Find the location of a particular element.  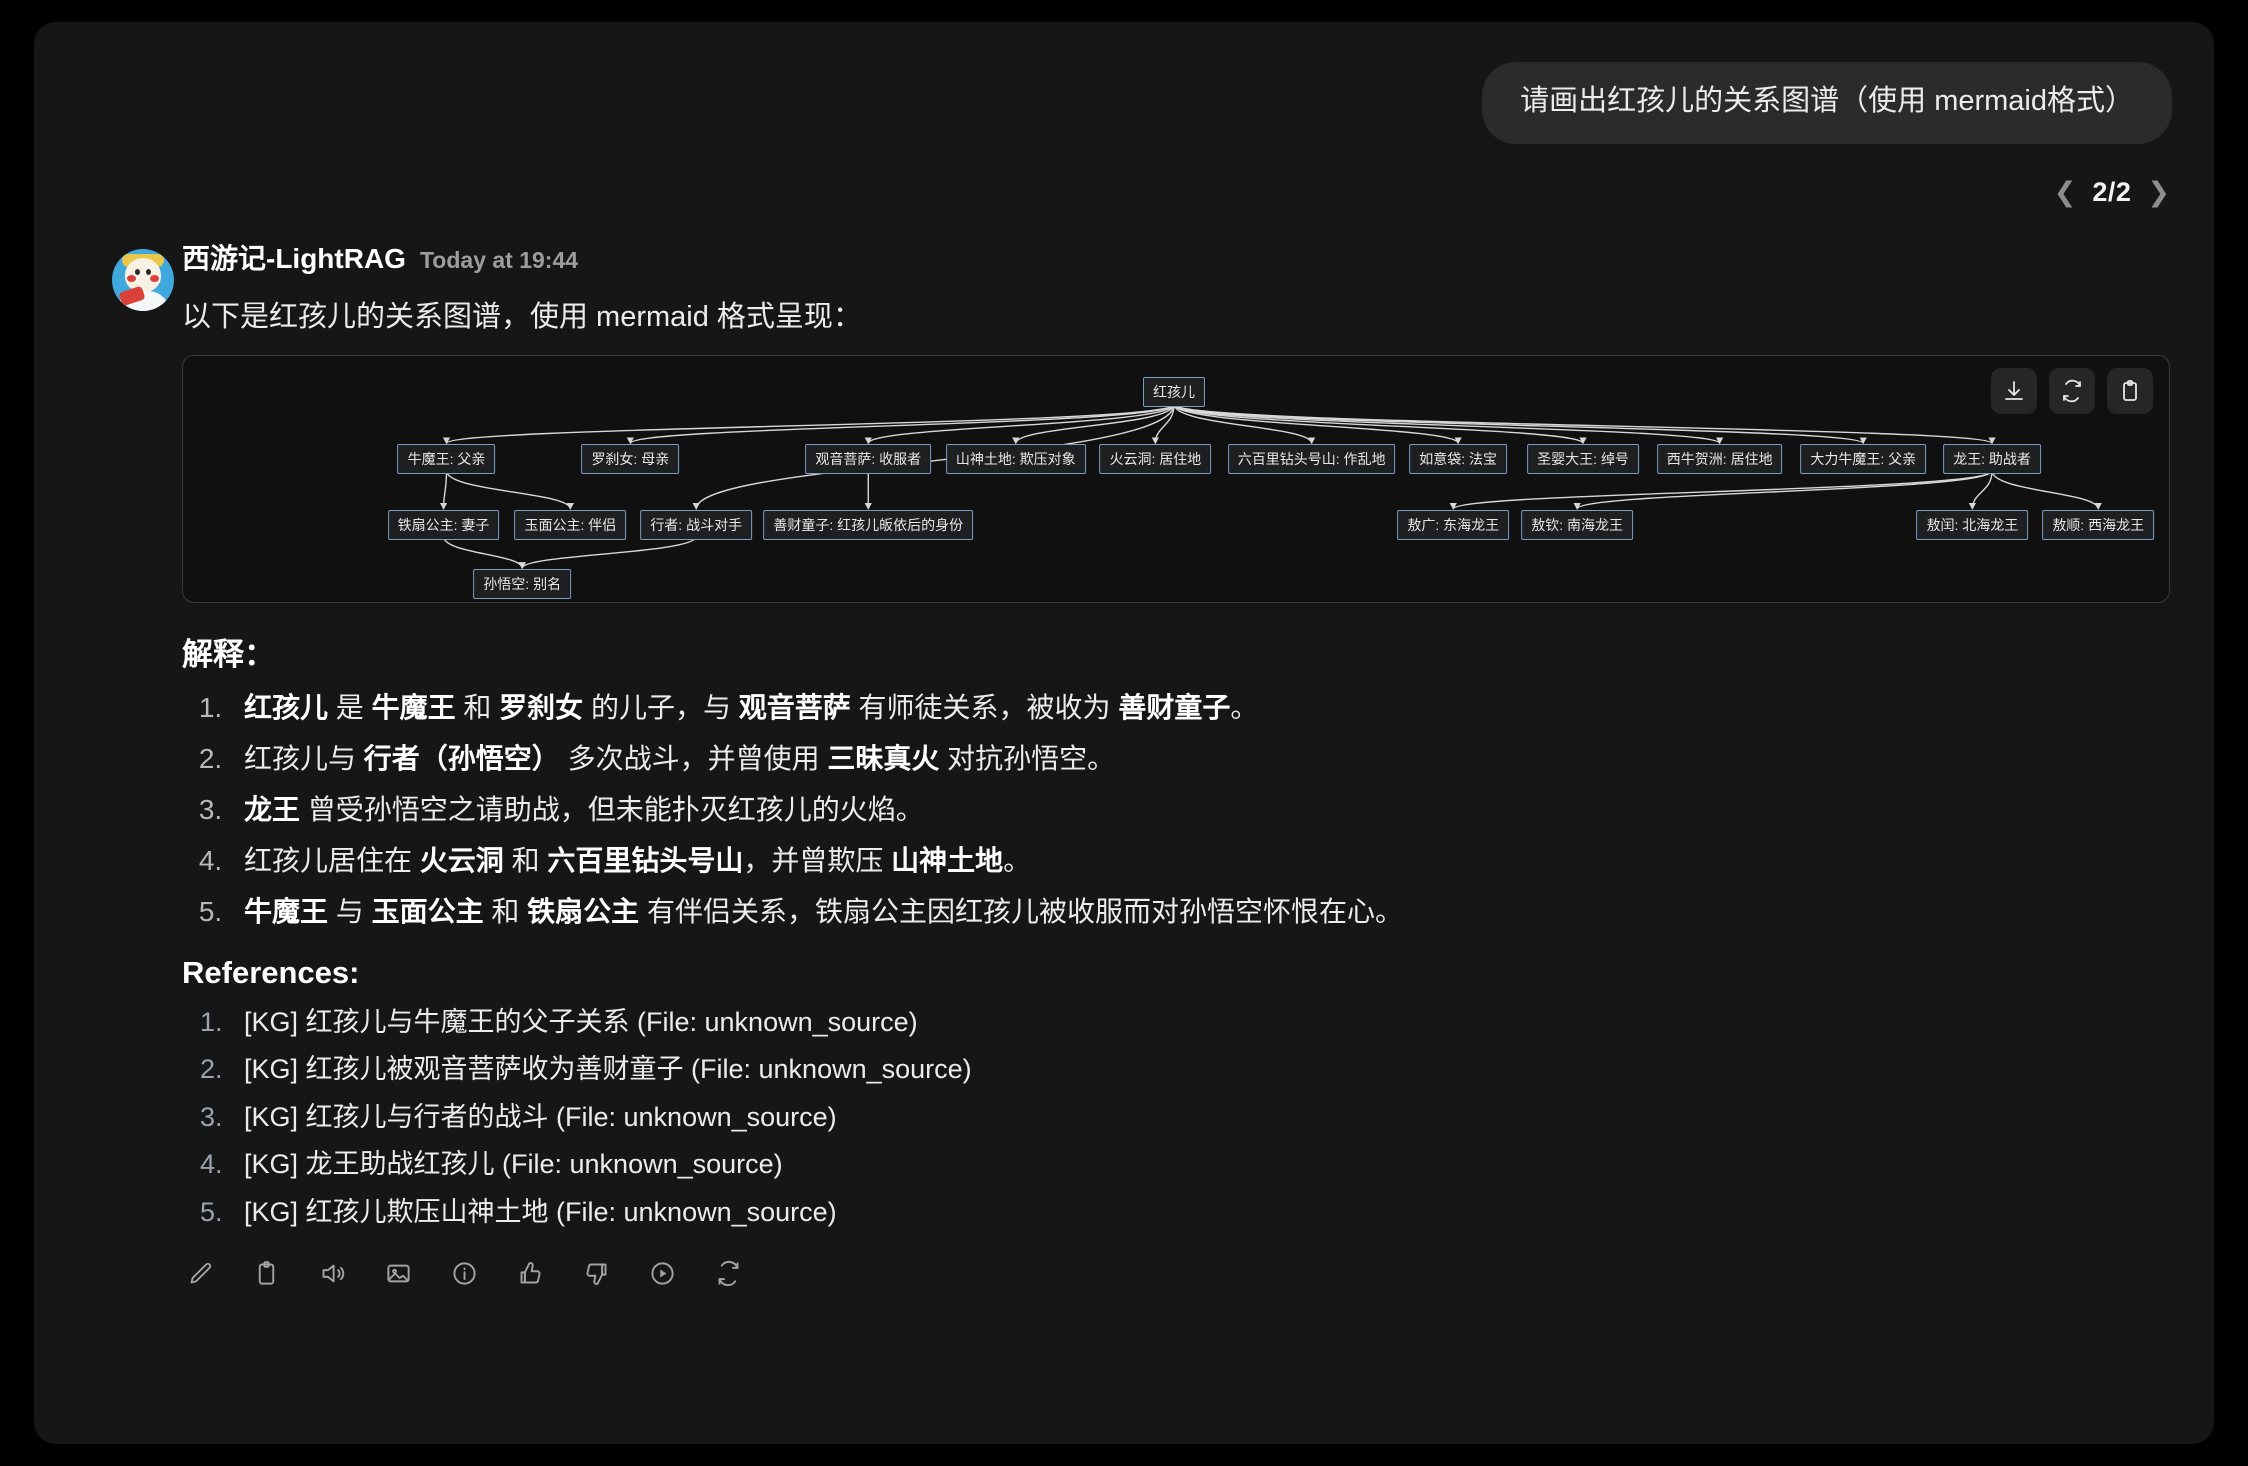

graph-node: 敖闰: 北海龙王 is located at coordinates (1972, 524).